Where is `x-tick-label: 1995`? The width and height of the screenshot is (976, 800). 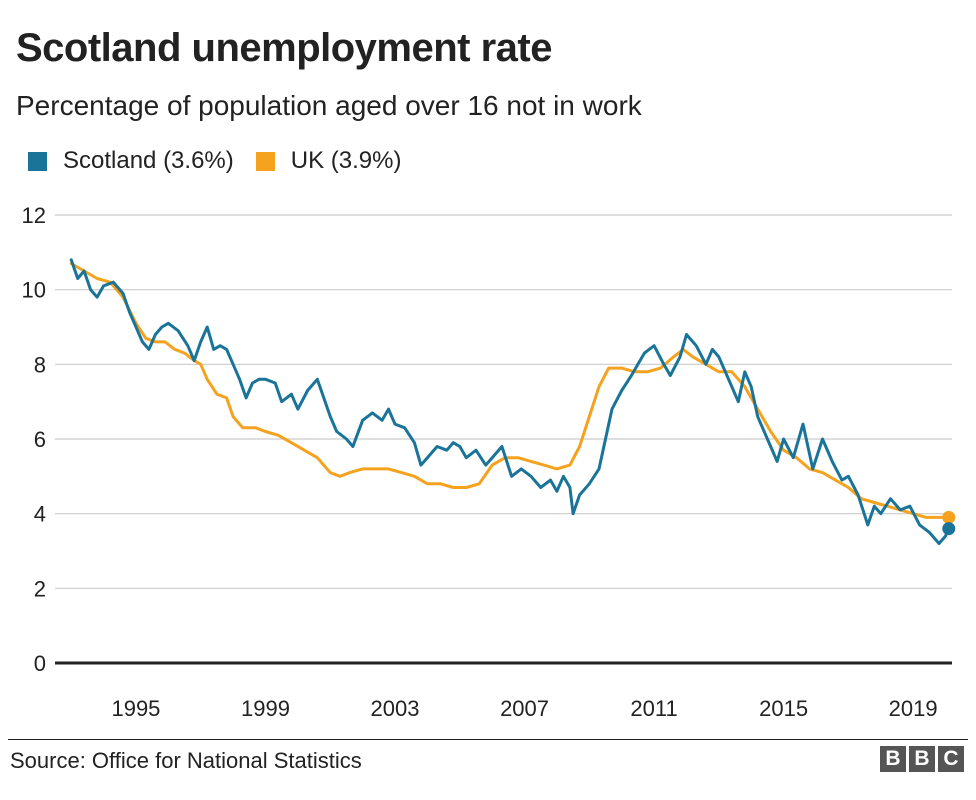 x-tick-label: 1995 is located at coordinates (135, 708).